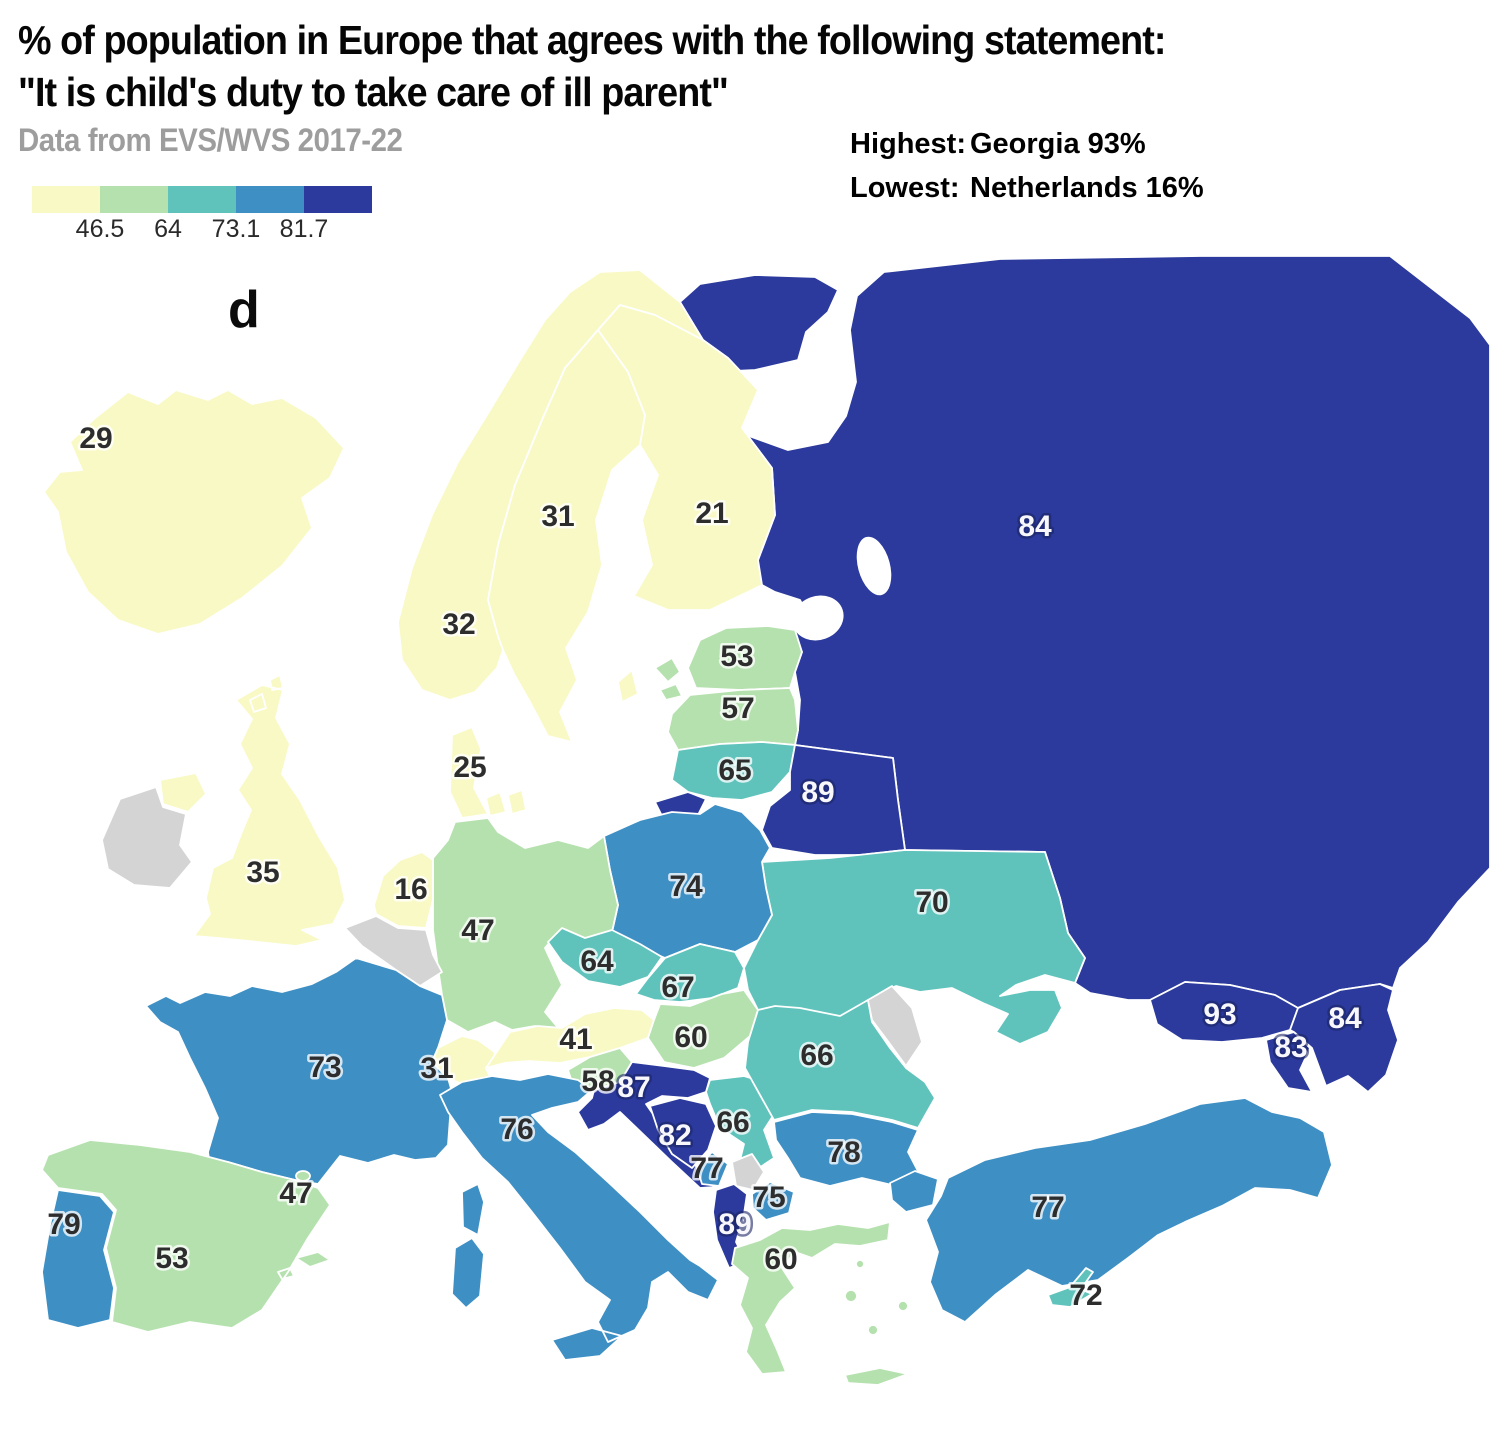 This screenshot has width=1490, height=1436. What do you see at coordinates (840, 1064) in the screenshot?
I see `country-romania` at bounding box center [840, 1064].